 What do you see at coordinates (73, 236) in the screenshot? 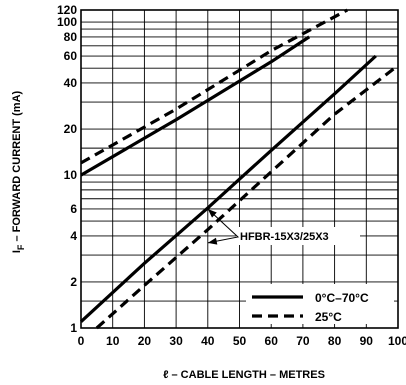
I see `y-tick-label: 4` at bounding box center [73, 236].